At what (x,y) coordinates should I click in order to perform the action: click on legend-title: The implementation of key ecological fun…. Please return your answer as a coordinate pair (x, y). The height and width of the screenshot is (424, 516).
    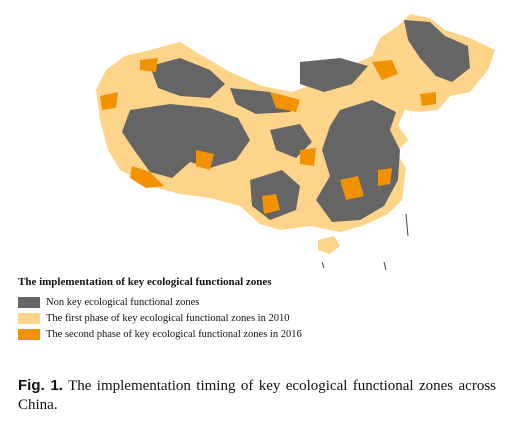
    Looking at the image, I should click on (145, 282).